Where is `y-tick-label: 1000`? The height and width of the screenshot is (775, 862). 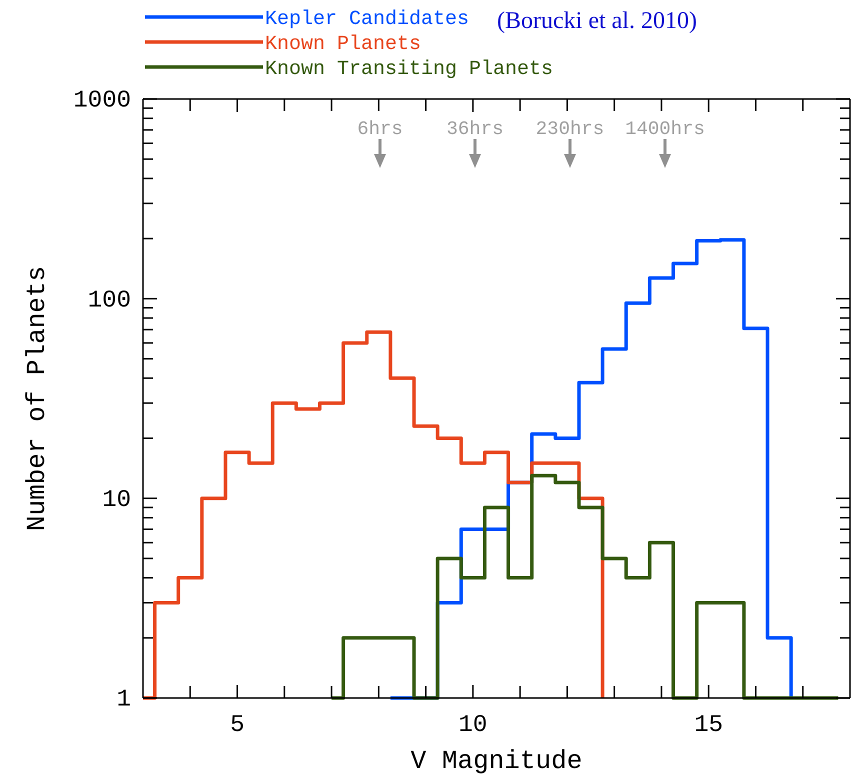 y-tick-label: 1000 is located at coordinates (102, 101).